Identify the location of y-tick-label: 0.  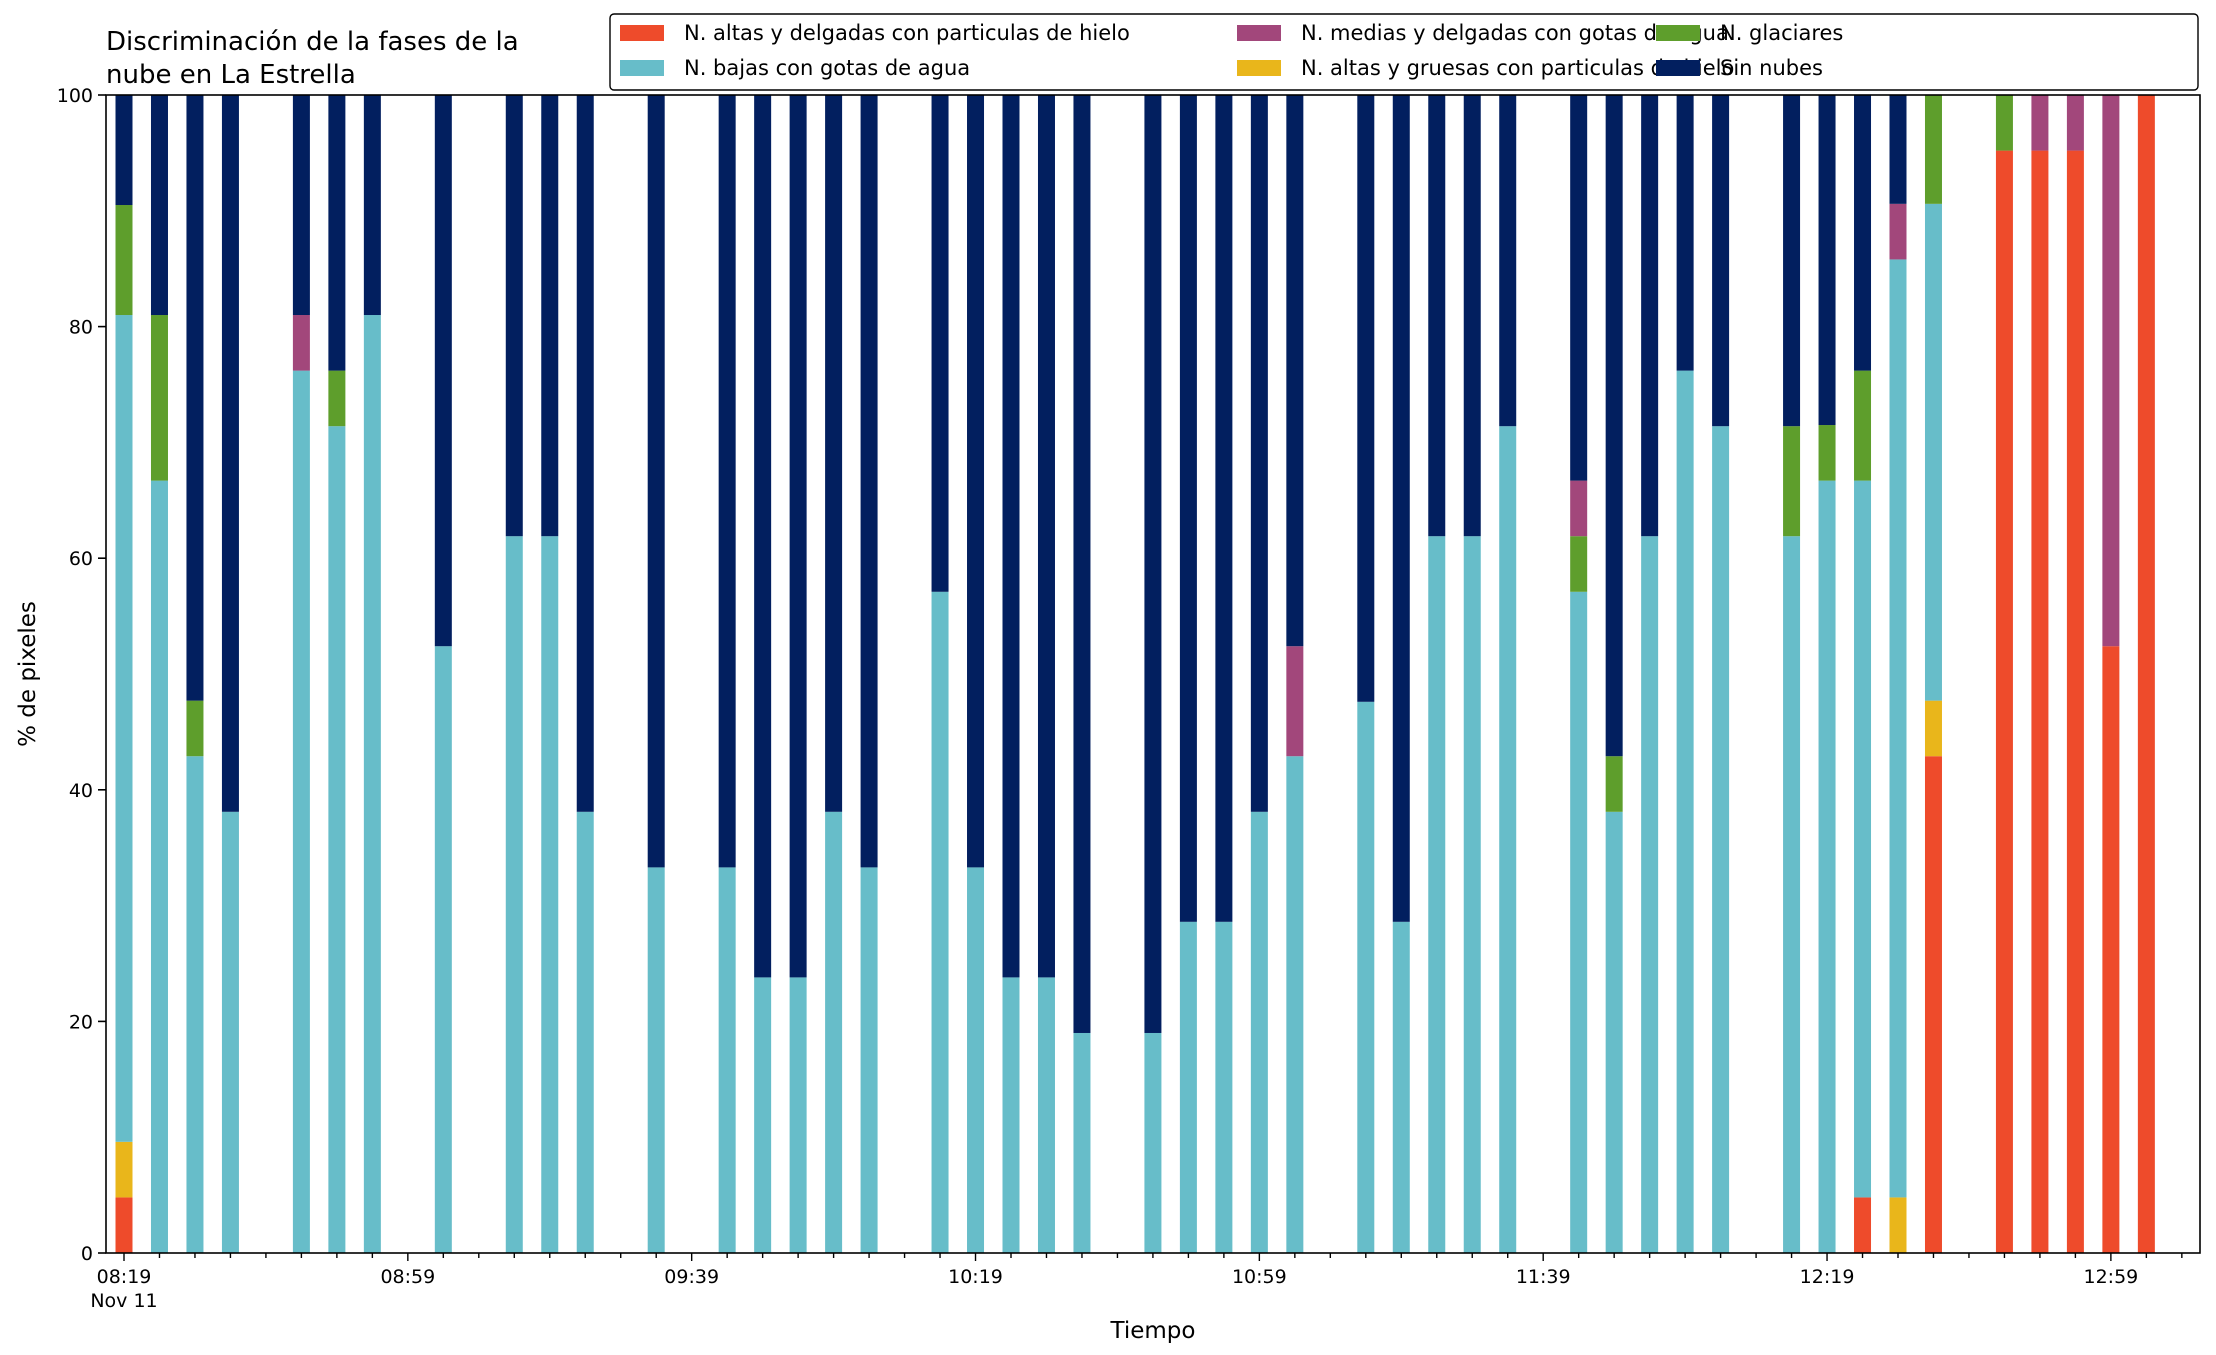
(87, 1254).